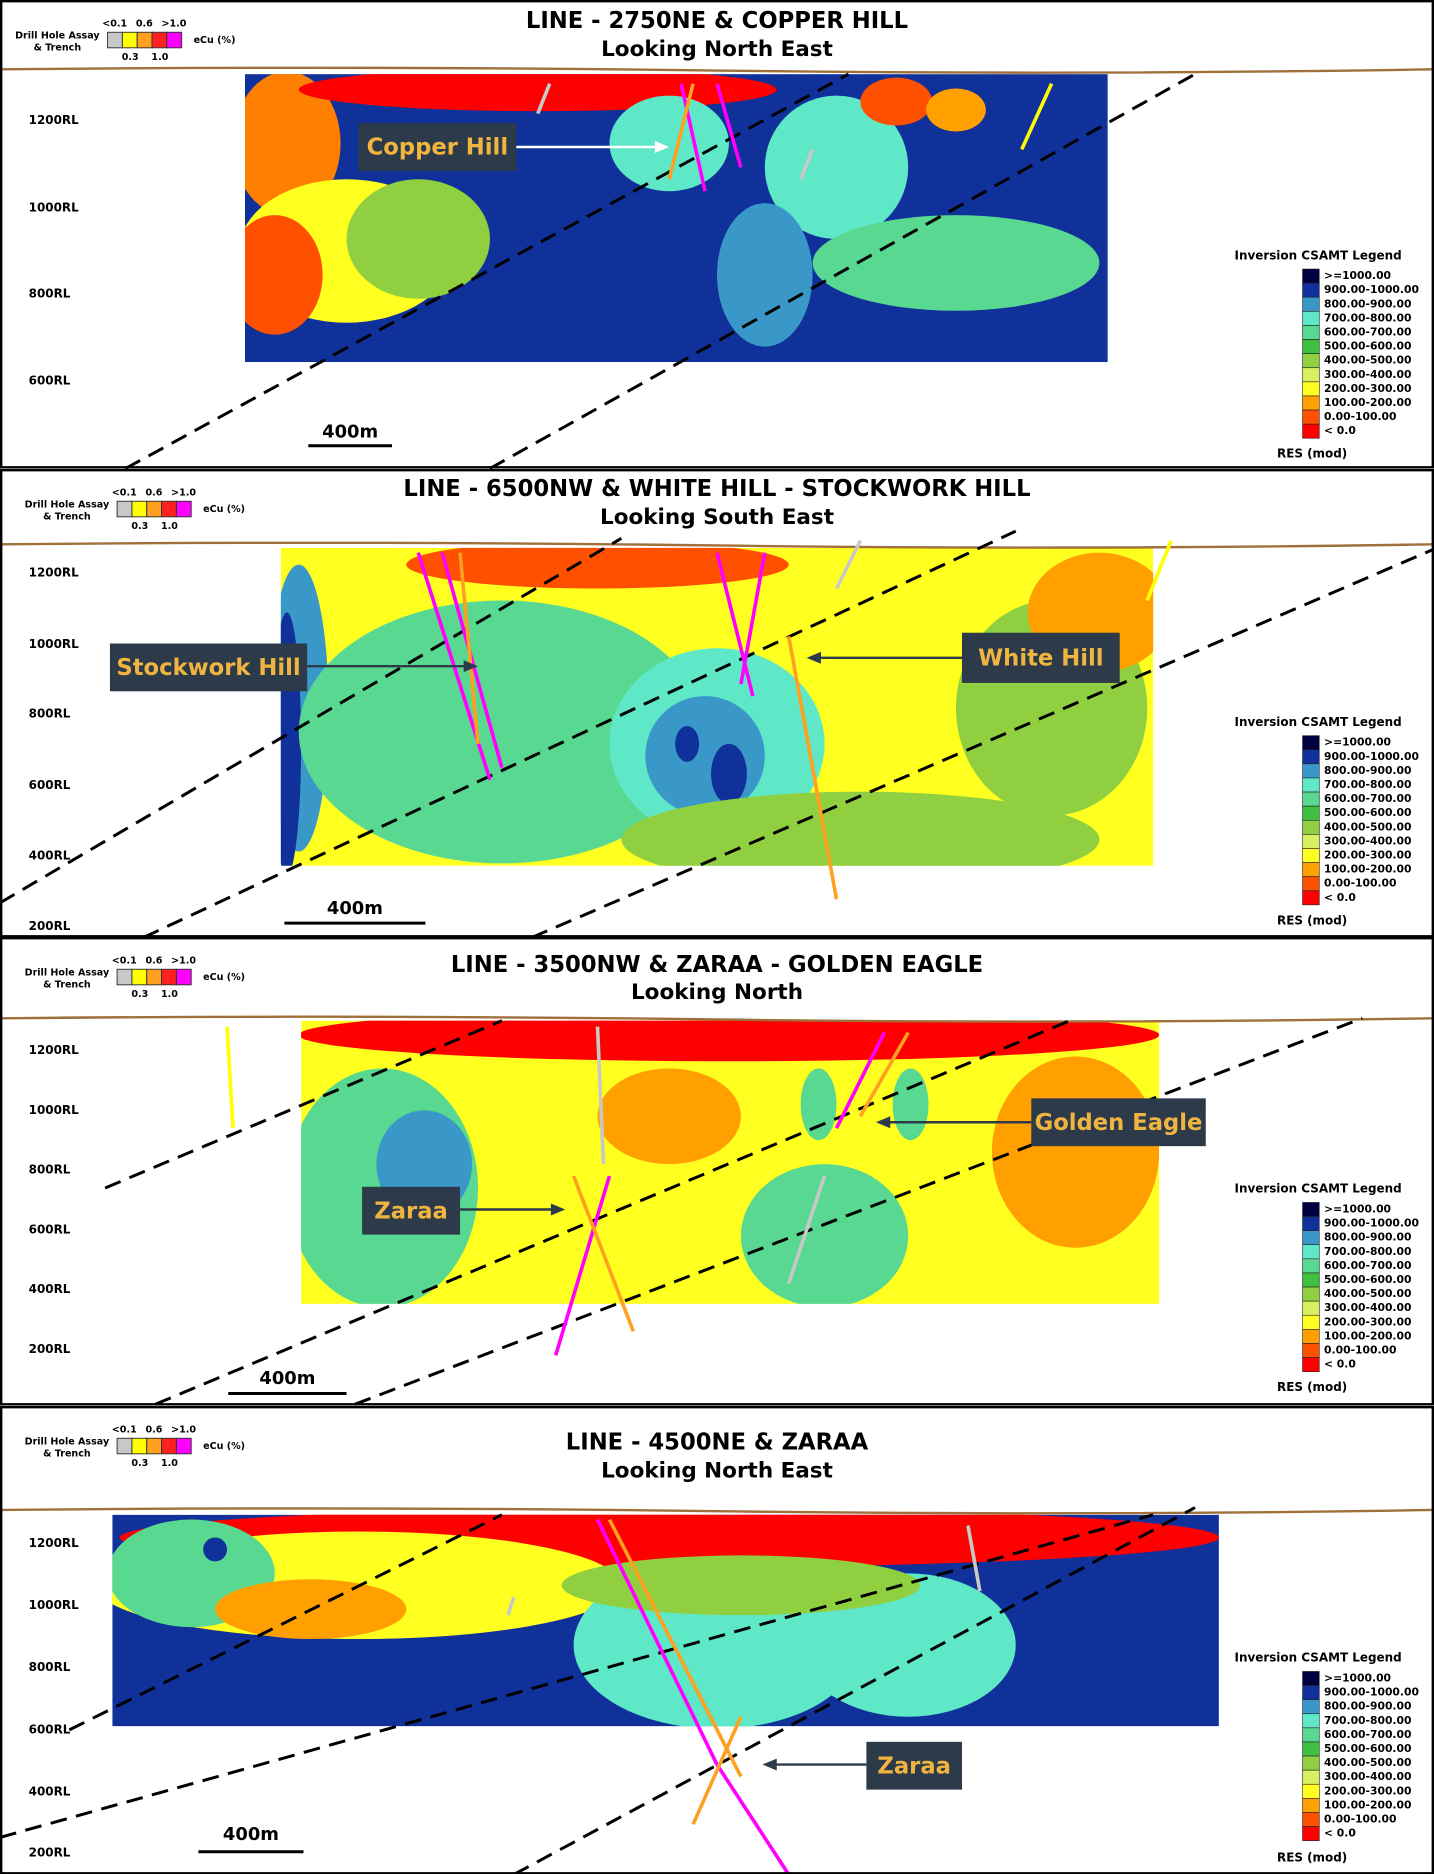 The width and height of the screenshot is (1434, 1874). What do you see at coordinates (50, 926) in the screenshot?
I see `rl-label: 200RL` at bounding box center [50, 926].